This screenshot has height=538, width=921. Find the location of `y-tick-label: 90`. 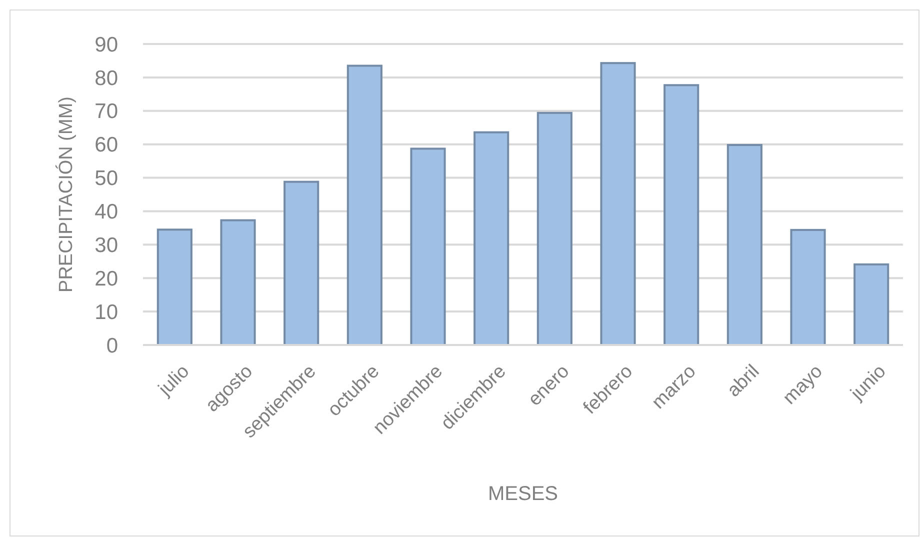

y-tick-label: 90 is located at coordinates (106, 44).